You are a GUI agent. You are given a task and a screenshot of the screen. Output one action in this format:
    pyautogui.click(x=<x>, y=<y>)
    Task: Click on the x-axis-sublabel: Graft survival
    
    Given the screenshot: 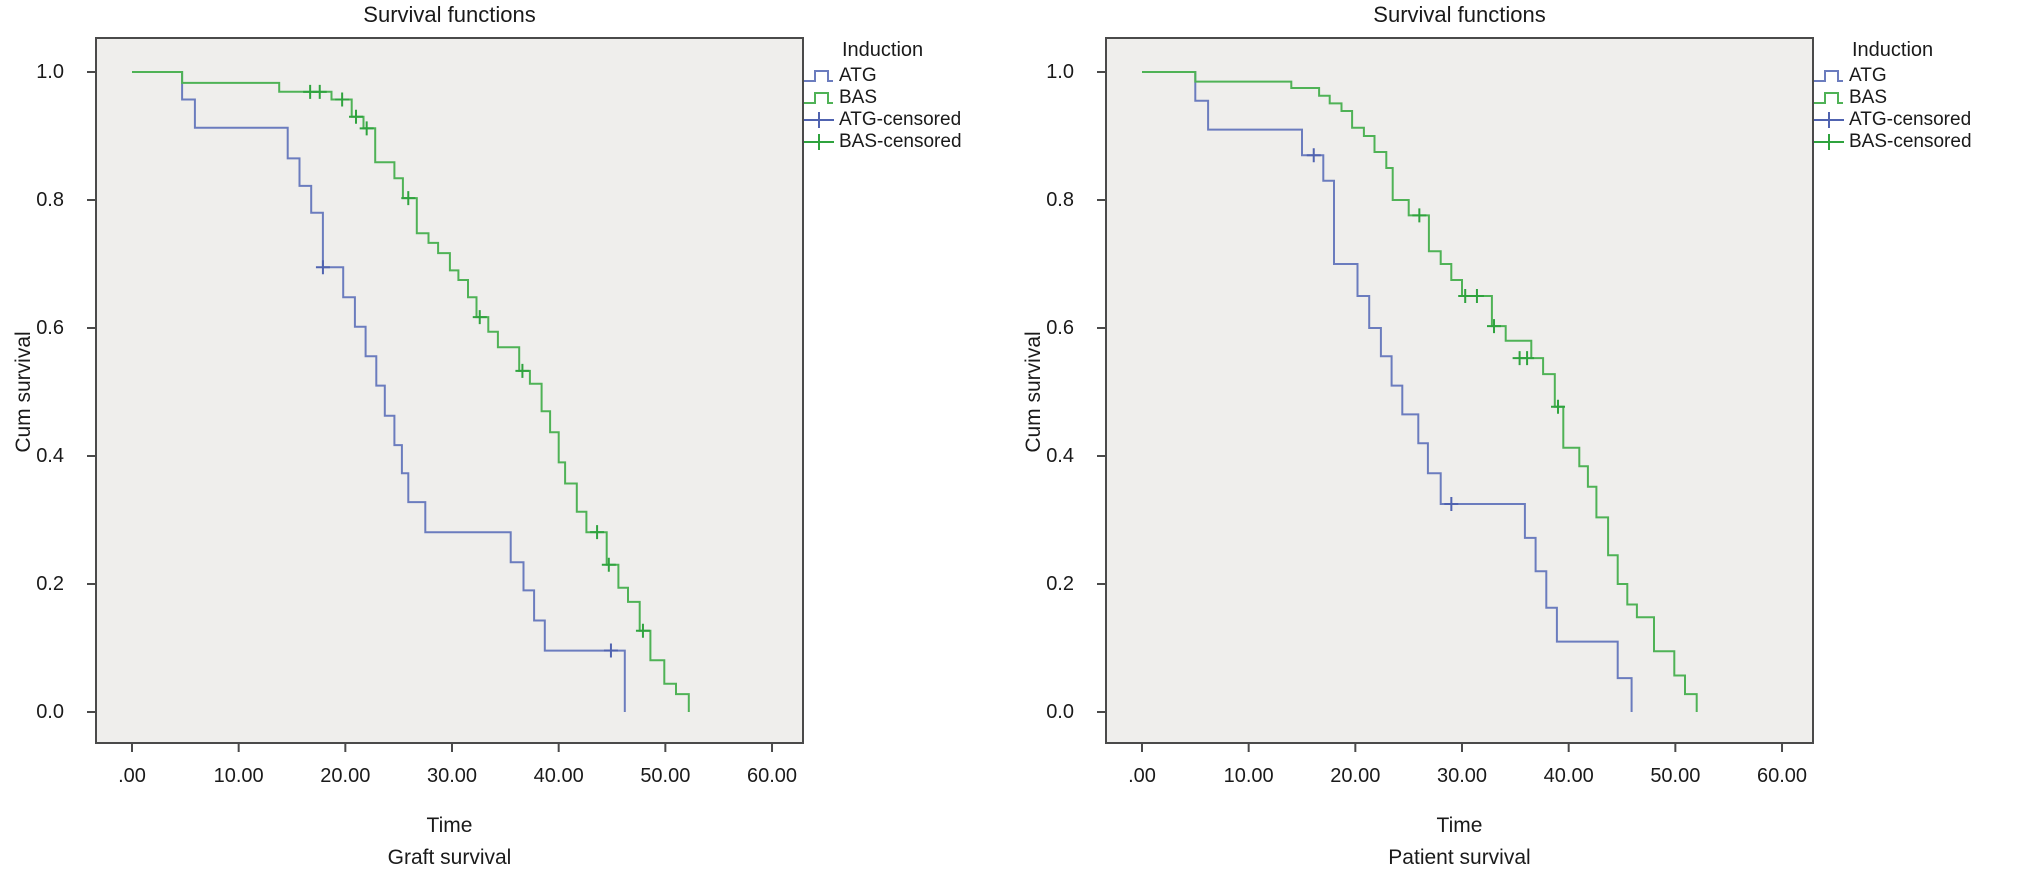 What is the action you would take?
    pyautogui.click(x=449, y=857)
    